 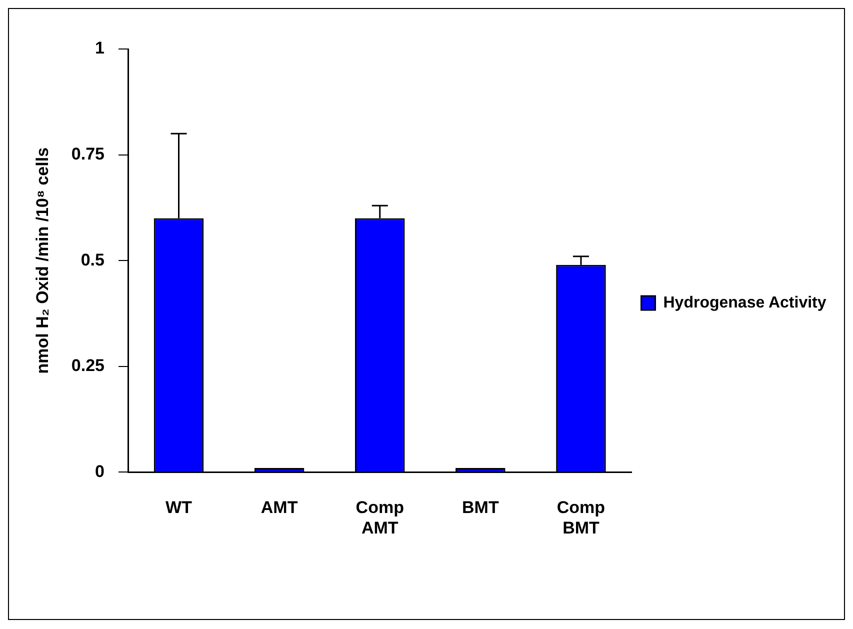 I want to click on x-tick-label: WT, so click(x=179, y=508).